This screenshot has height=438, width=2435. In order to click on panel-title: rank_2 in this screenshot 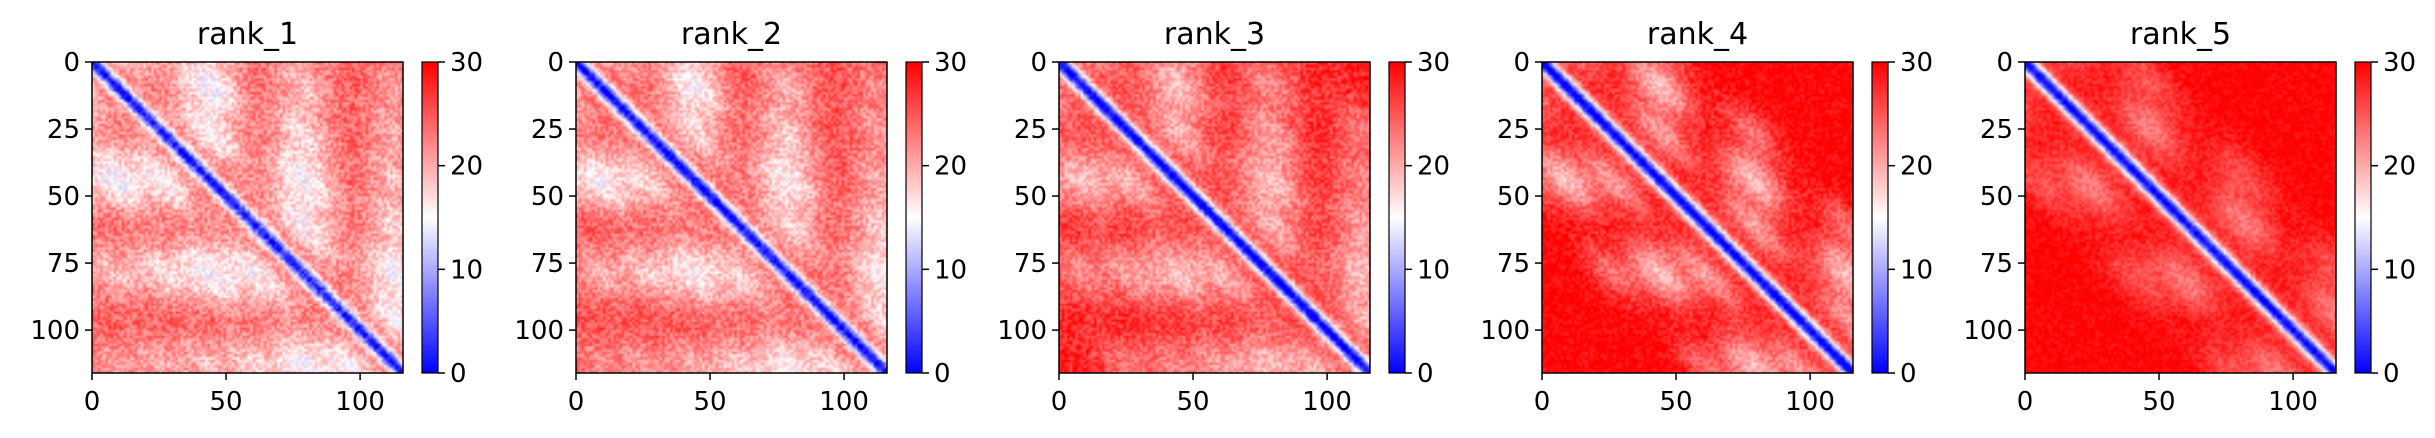, I will do `click(731, 34)`.